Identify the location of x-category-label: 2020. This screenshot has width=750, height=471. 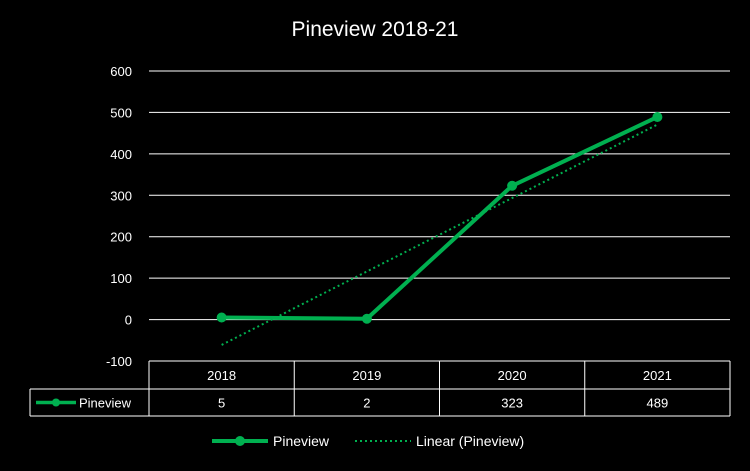
(512, 375).